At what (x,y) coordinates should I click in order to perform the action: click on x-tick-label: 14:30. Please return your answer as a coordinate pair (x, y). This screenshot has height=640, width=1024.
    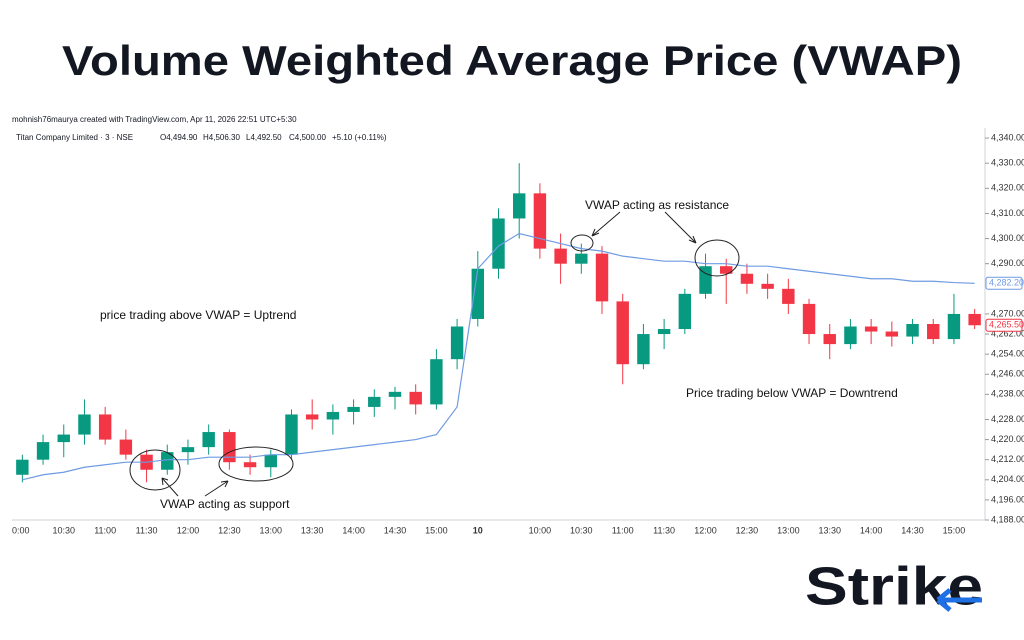
    Looking at the image, I should click on (912, 530).